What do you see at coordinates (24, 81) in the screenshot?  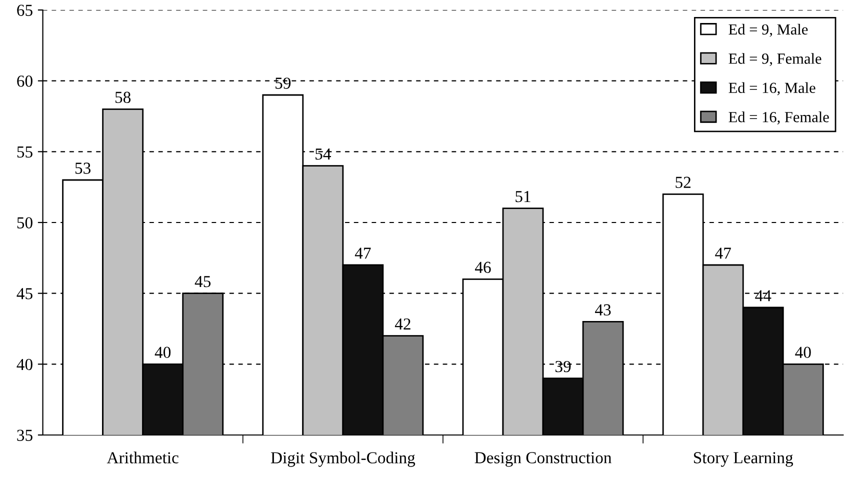 I see `y-tick-label: 60` at bounding box center [24, 81].